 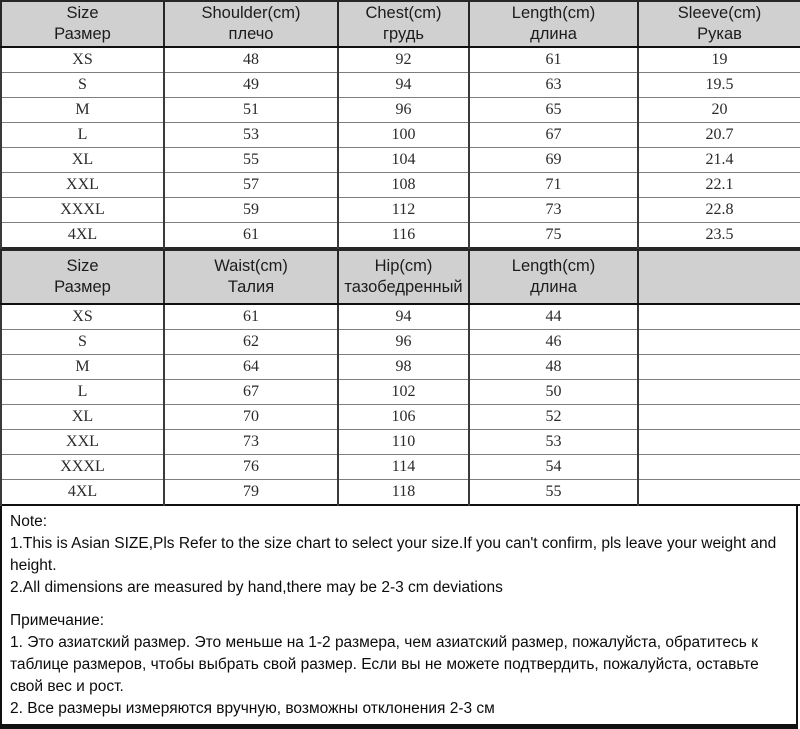 I want to click on table-row: L 53 100 67 20.7, so click(x=400, y=135).